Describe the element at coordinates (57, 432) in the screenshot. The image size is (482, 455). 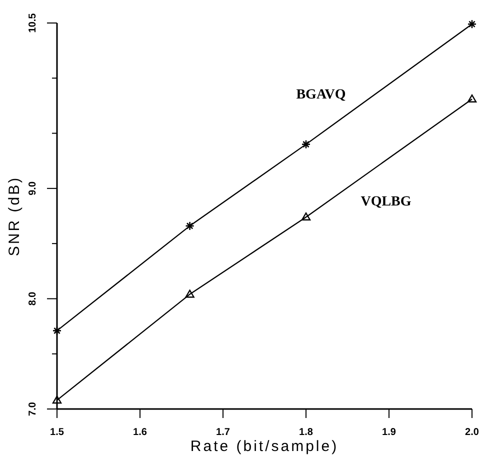
I see `x-tick-label: 1.5` at that location.